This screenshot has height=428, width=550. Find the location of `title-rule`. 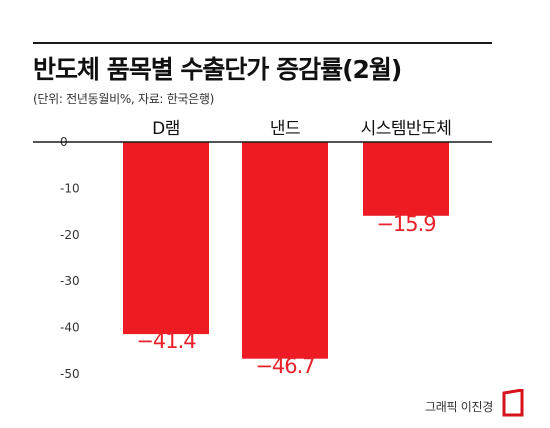

title-rule is located at coordinates (262, 43).